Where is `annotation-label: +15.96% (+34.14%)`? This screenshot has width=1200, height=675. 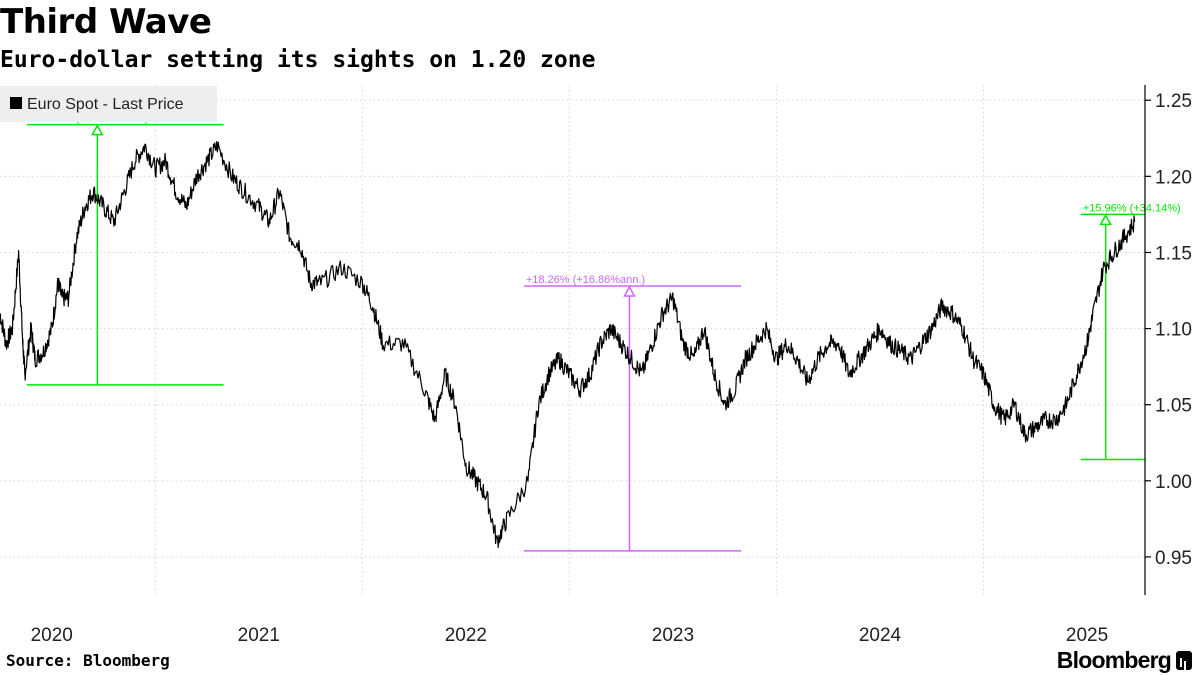 annotation-label: +15.96% (+34.14%) is located at coordinates (1132, 208).